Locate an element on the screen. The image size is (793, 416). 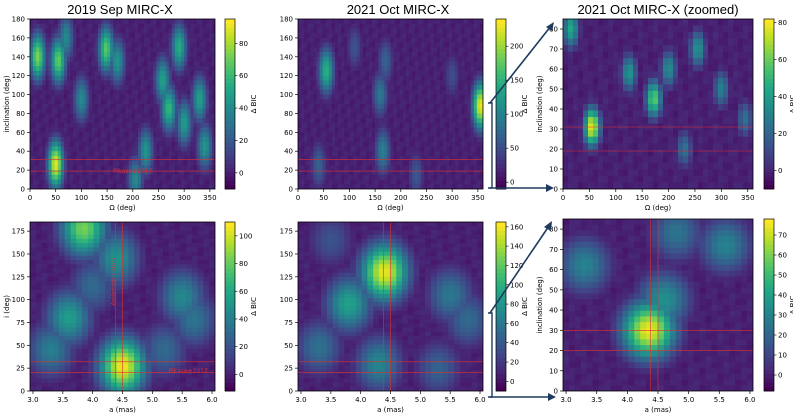
colorbar-tick-label: 0 is located at coordinates (241, 173).